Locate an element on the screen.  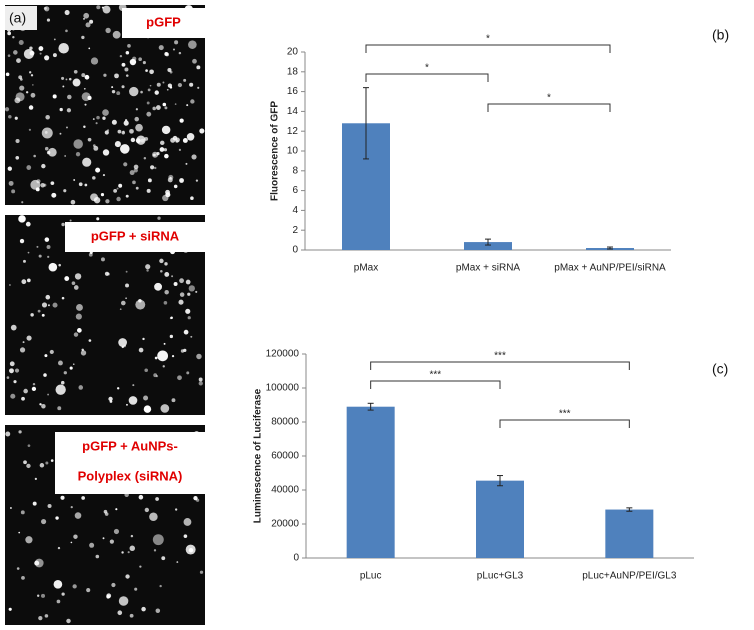
significance-label: *** is located at coordinates (500, 356).